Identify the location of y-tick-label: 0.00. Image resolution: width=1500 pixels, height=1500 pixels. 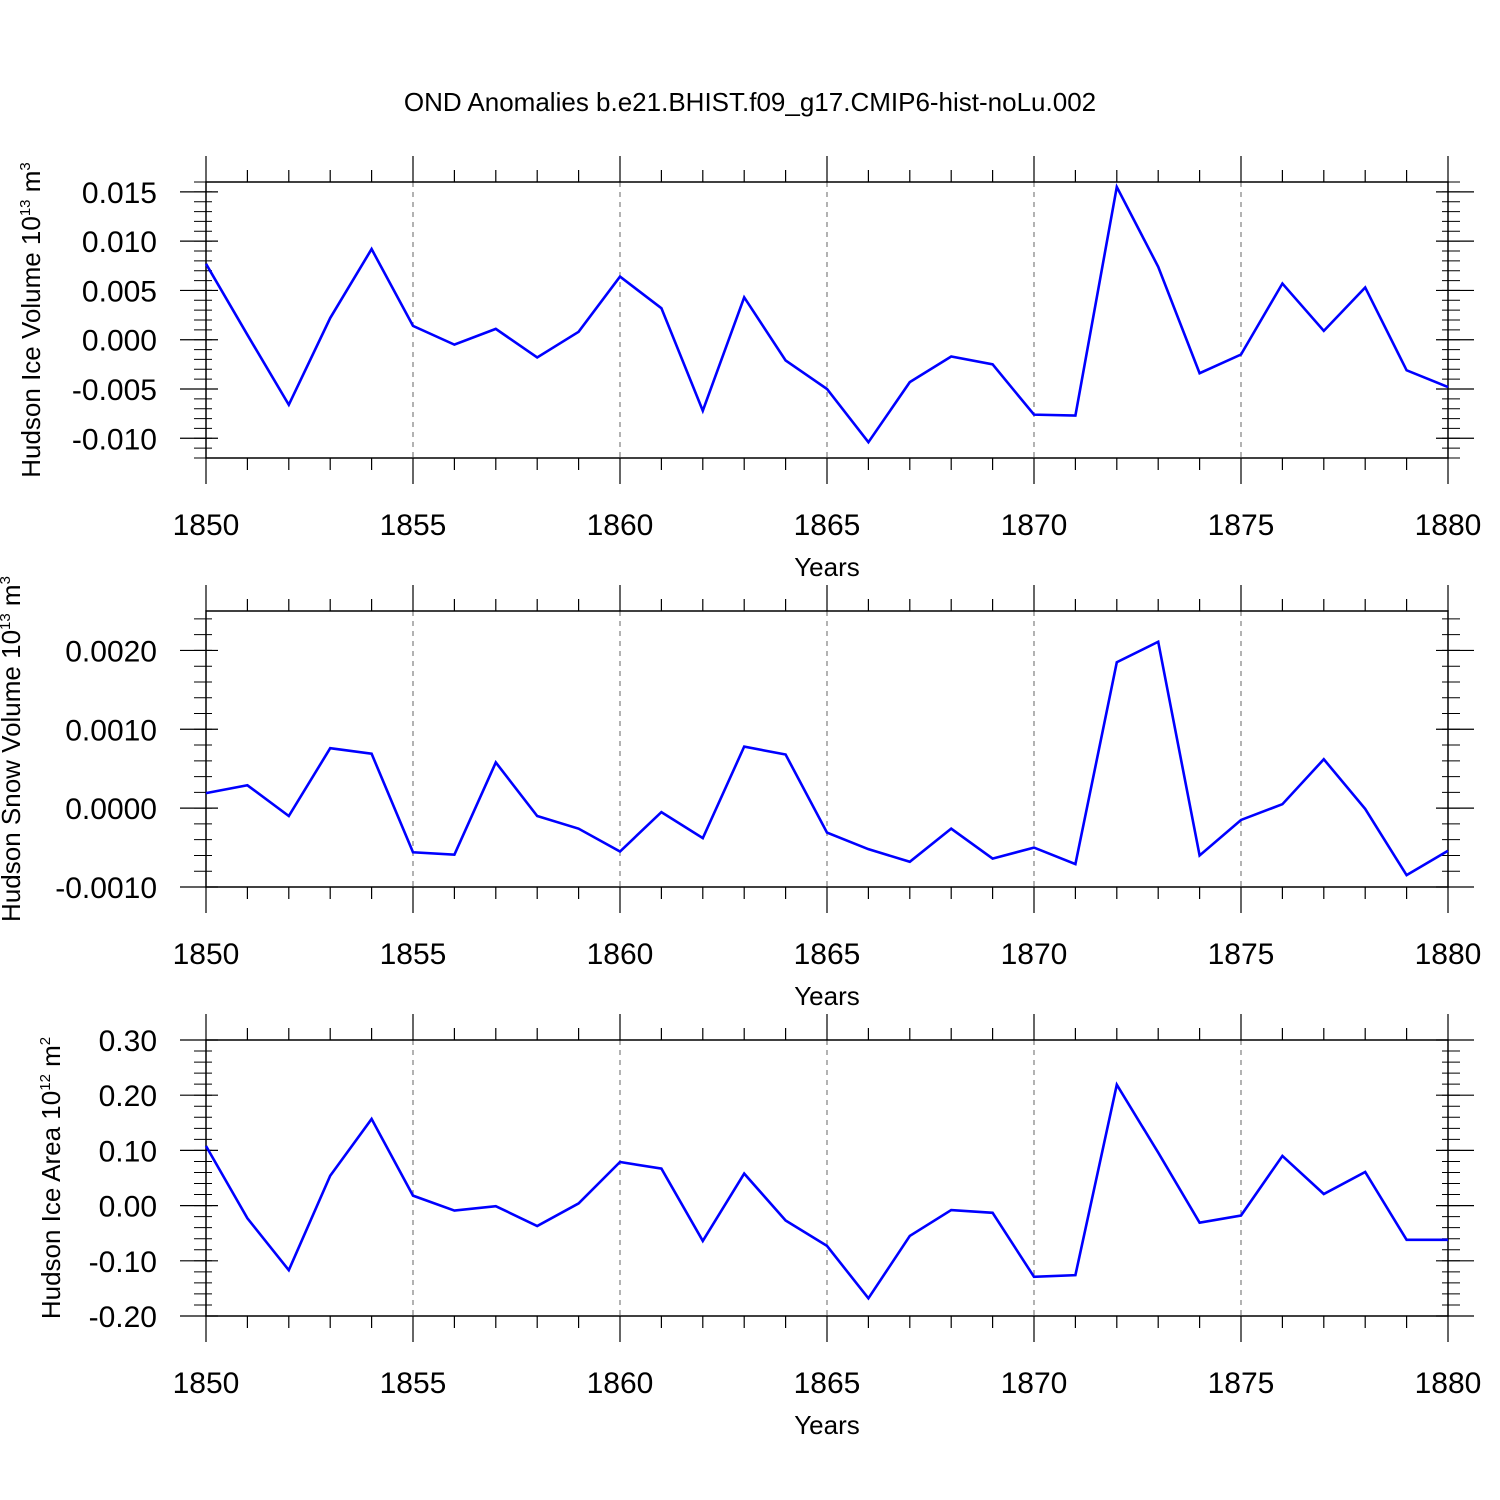
(128, 1207).